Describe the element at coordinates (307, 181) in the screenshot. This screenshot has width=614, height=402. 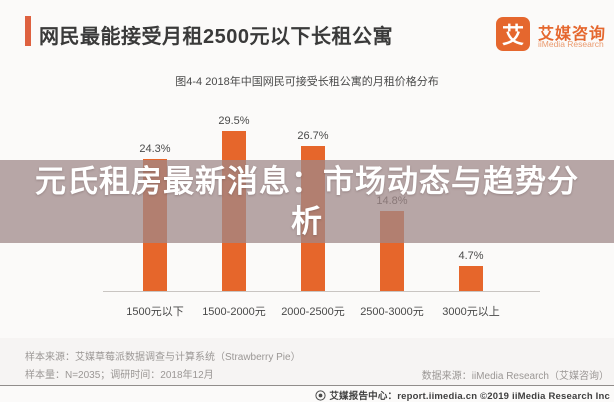
I see `headline-line-1: 元氏租房最新消息：市场动态与趋势分` at that location.